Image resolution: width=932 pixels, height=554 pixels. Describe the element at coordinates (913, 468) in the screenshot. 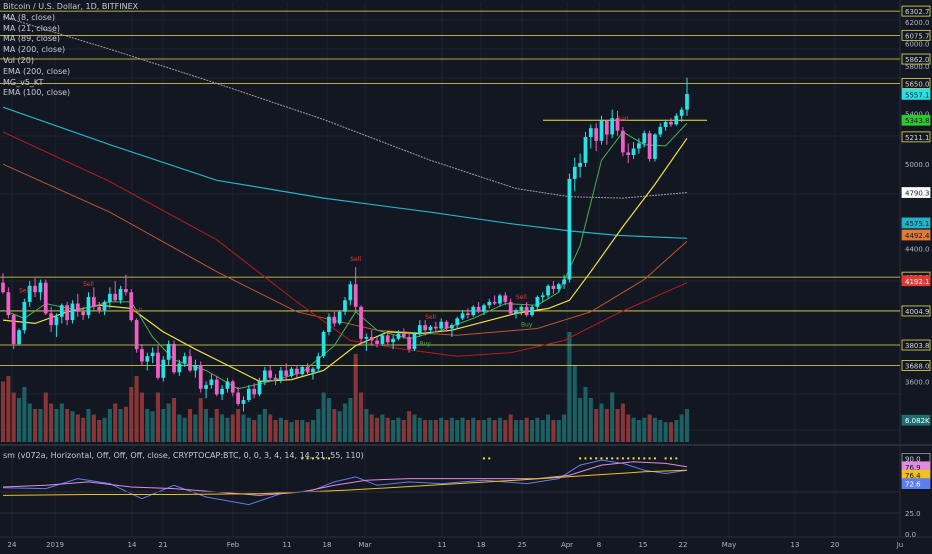

I see `oscillator-price-label: 76.9` at that location.